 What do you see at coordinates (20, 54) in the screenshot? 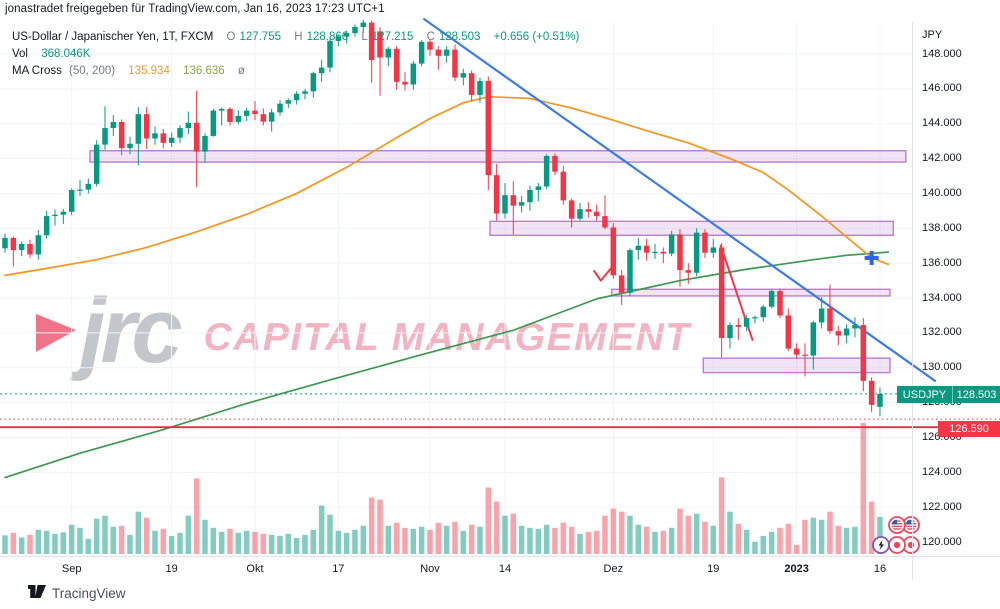
I see `volume-label: Vol` at bounding box center [20, 54].